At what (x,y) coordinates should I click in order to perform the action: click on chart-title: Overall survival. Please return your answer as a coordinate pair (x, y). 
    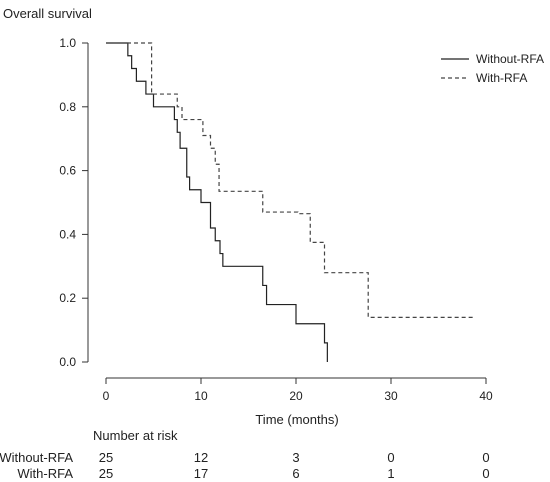
    Looking at the image, I should click on (47, 13).